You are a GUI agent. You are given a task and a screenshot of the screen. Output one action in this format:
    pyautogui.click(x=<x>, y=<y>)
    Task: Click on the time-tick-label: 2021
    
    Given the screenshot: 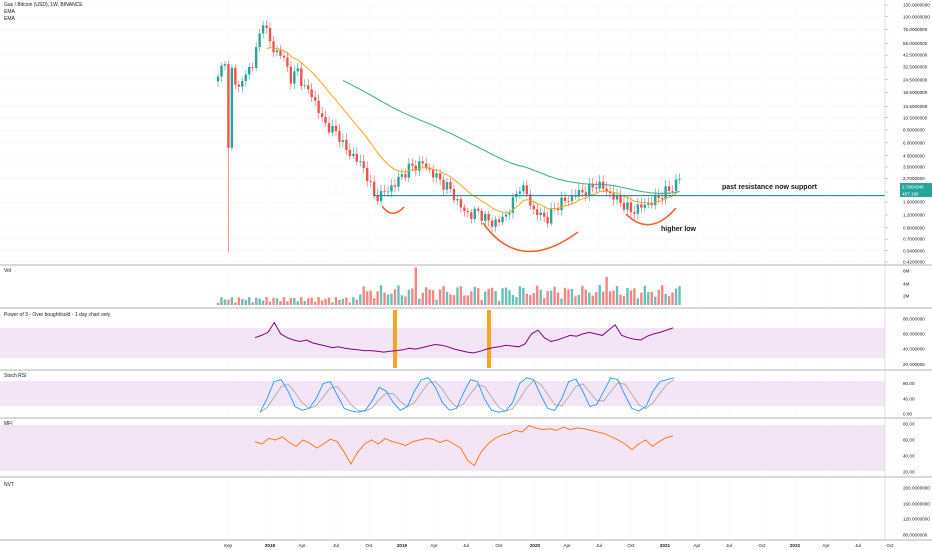 What is the action you would take?
    pyautogui.click(x=665, y=545)
    